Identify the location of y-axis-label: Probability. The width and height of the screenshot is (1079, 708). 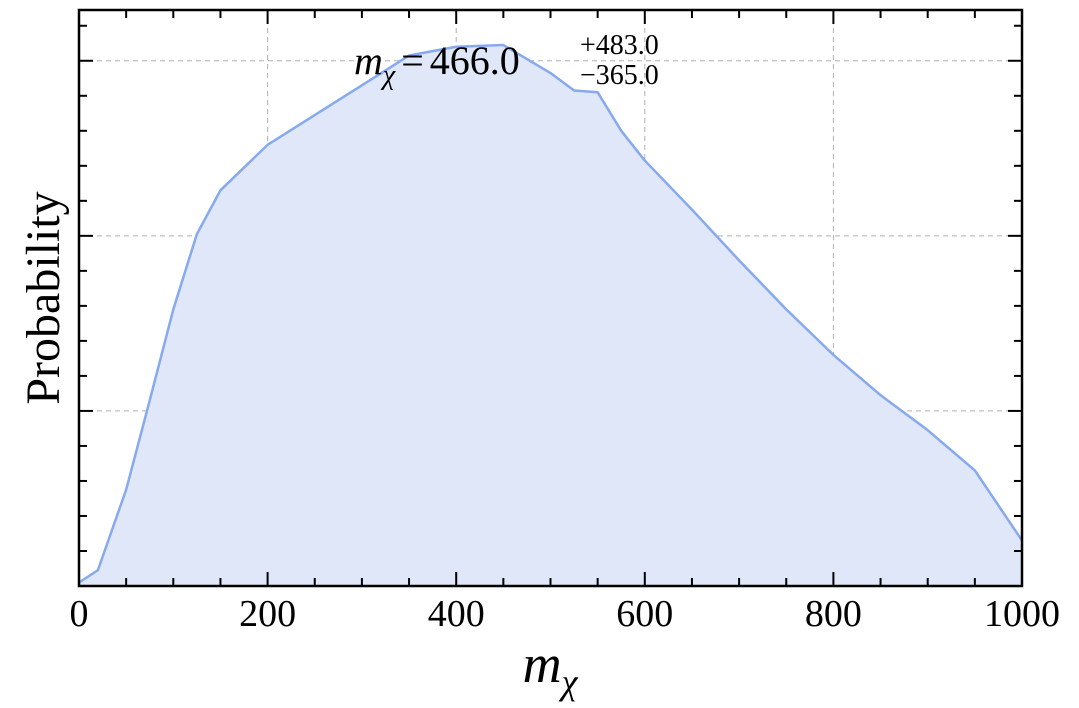
(43, 297).